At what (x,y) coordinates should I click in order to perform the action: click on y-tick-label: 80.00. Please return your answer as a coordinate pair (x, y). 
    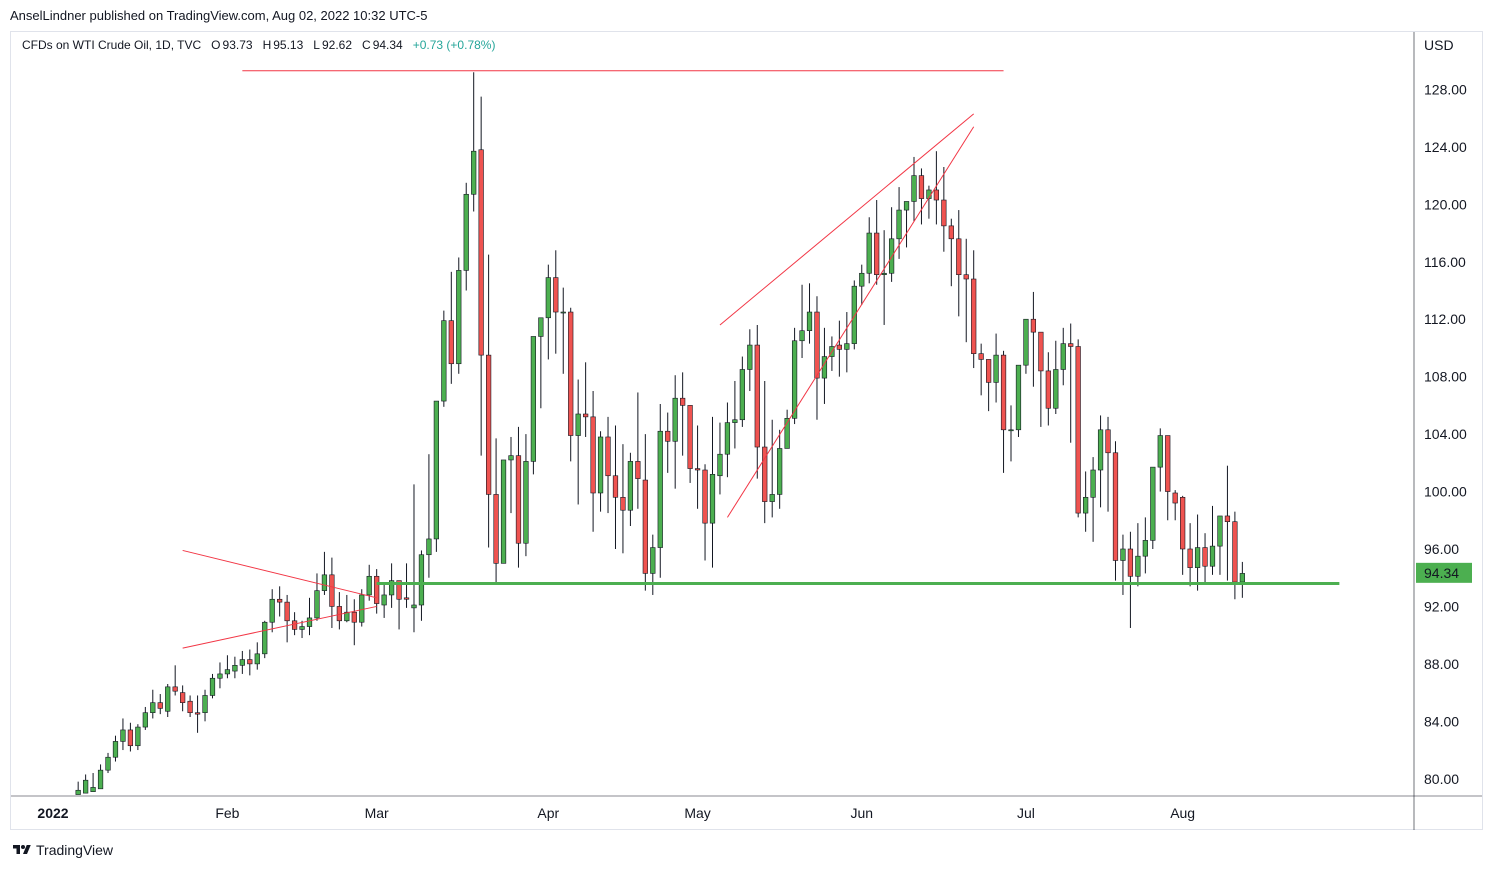
    Looking at the image, I should click on (1441, 779).